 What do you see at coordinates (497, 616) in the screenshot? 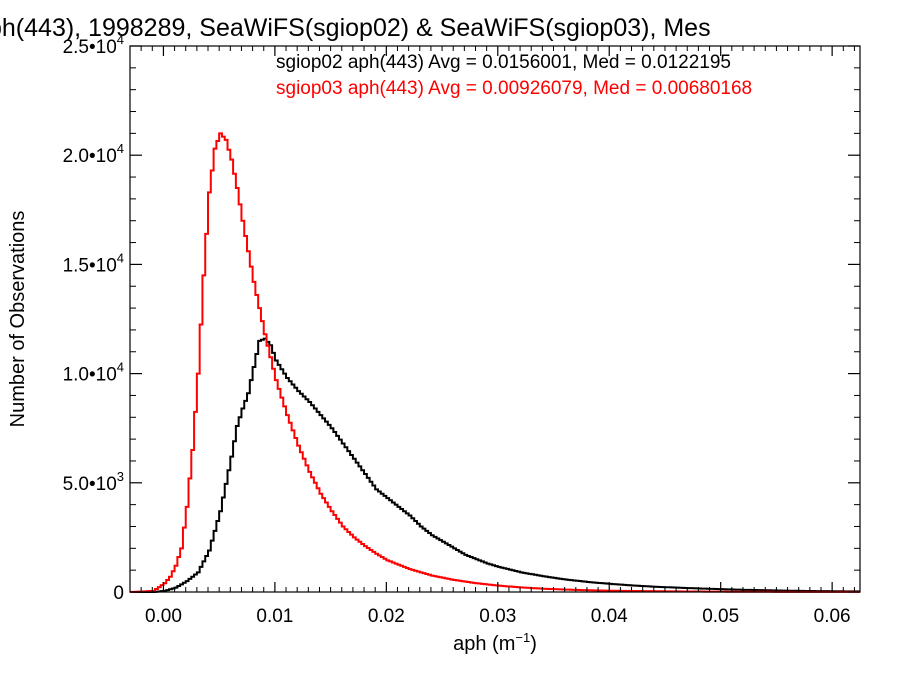
I see `x-tick-label: 0.03` at bounding box center [497, 616].